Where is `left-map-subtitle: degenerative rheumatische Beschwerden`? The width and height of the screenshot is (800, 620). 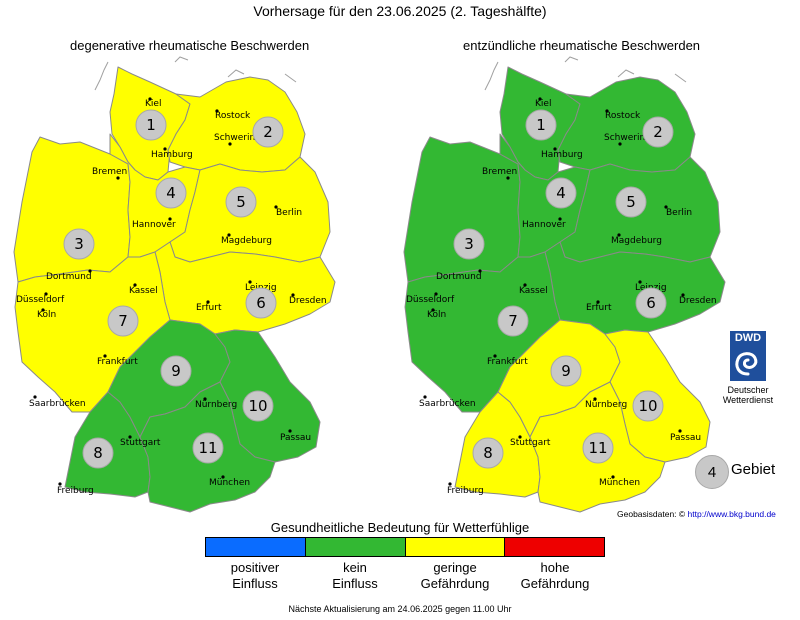
left-map-subtitle: degenerative rheumatische Beschwerden is located at coordinates (190, 45).